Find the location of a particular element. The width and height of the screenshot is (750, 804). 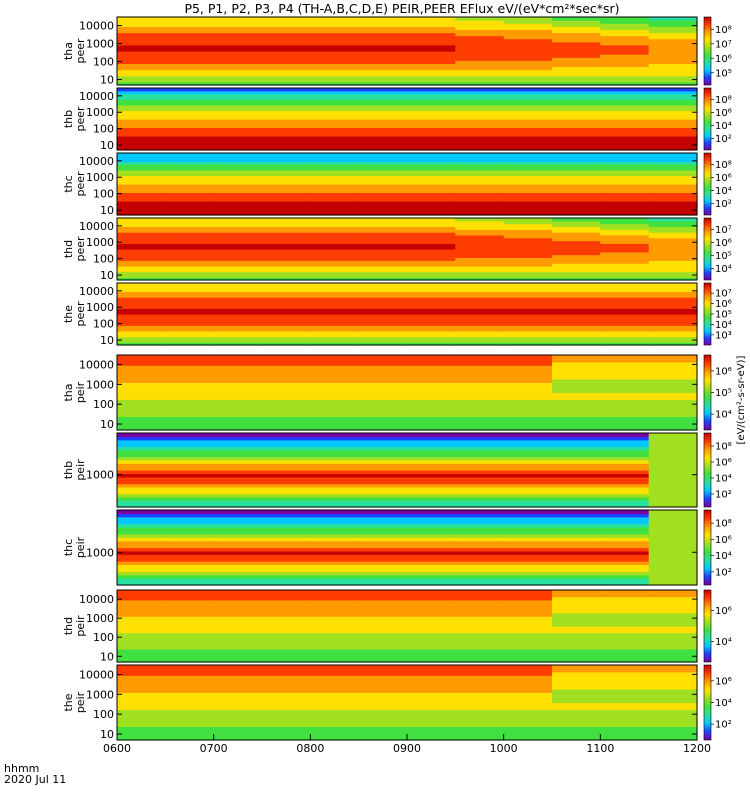

panel-frame is located at coordinates (407, 119).